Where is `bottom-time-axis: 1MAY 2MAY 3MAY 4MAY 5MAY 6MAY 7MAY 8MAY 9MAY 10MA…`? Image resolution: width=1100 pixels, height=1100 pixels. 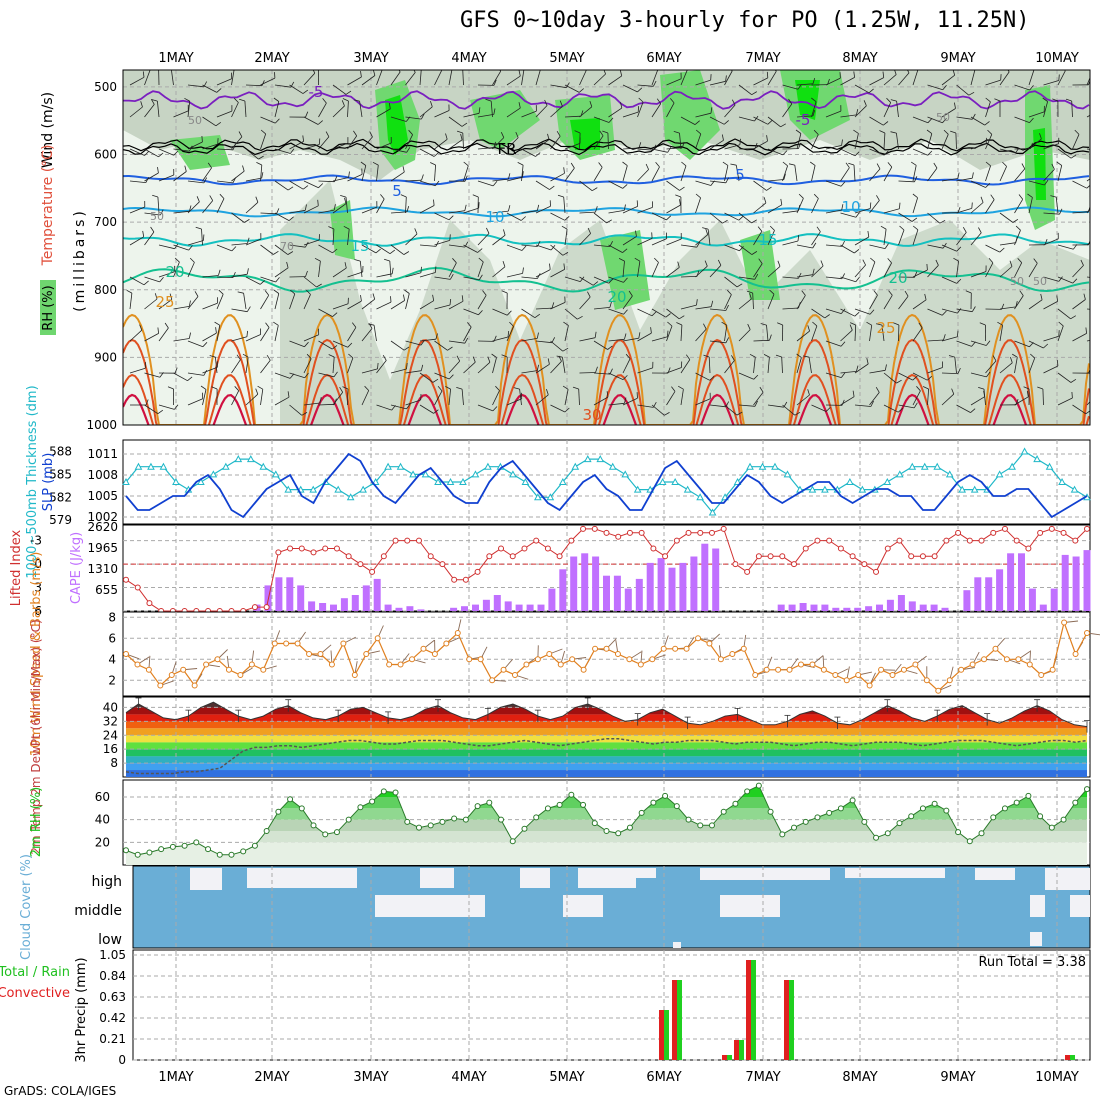 bottom-time-axis: 1MAY 2MAY 3MAY 4MAY 5MAY 6MAY 7MAY 8MAY 9MAY 10MA… is located at coordinates (618, 1077).